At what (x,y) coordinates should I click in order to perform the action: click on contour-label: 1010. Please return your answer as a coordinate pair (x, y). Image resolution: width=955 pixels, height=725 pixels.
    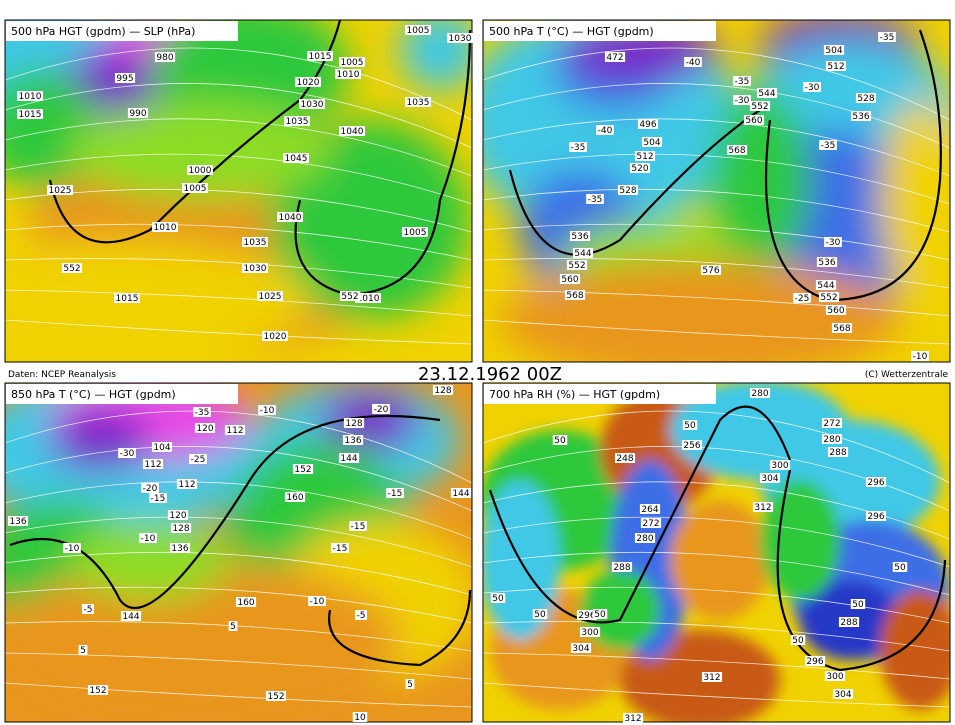
    Looking at the image, I should click on (368, 299).